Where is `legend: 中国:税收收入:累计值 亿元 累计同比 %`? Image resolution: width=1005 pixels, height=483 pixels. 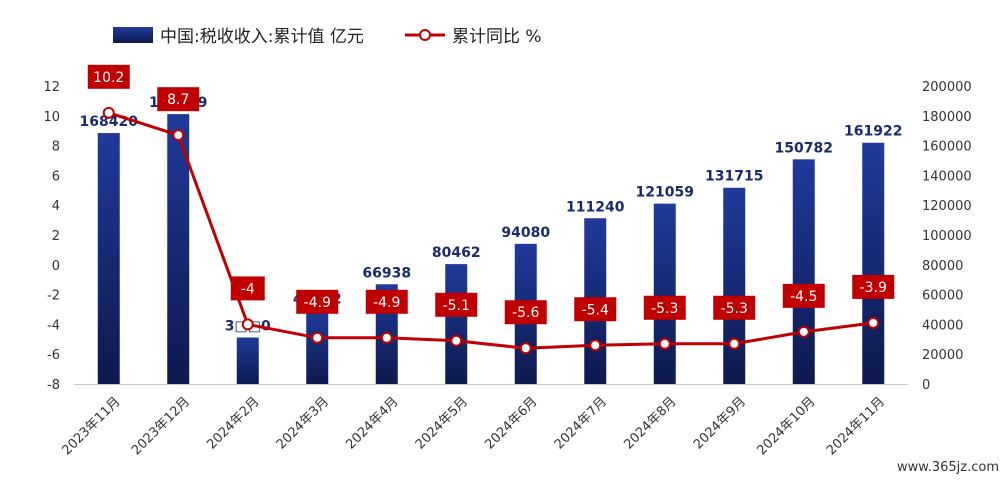
legend: 中国:税收收入:累计值 亿元 累计同比 % is located at coordinates (327, 37).